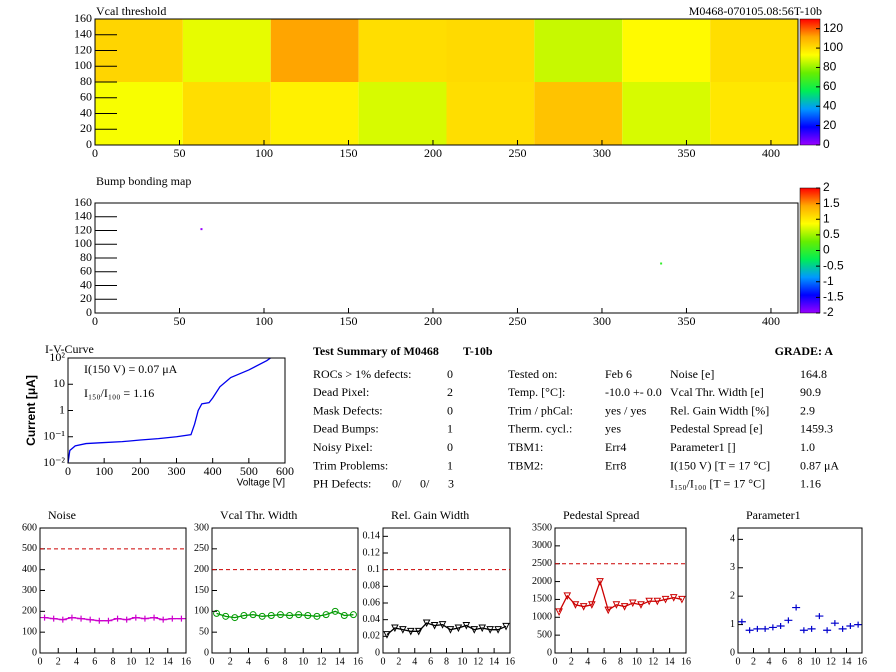 The image size is (896, 672). I want to click on y-tick-label: 0.14, so click(372, 536).